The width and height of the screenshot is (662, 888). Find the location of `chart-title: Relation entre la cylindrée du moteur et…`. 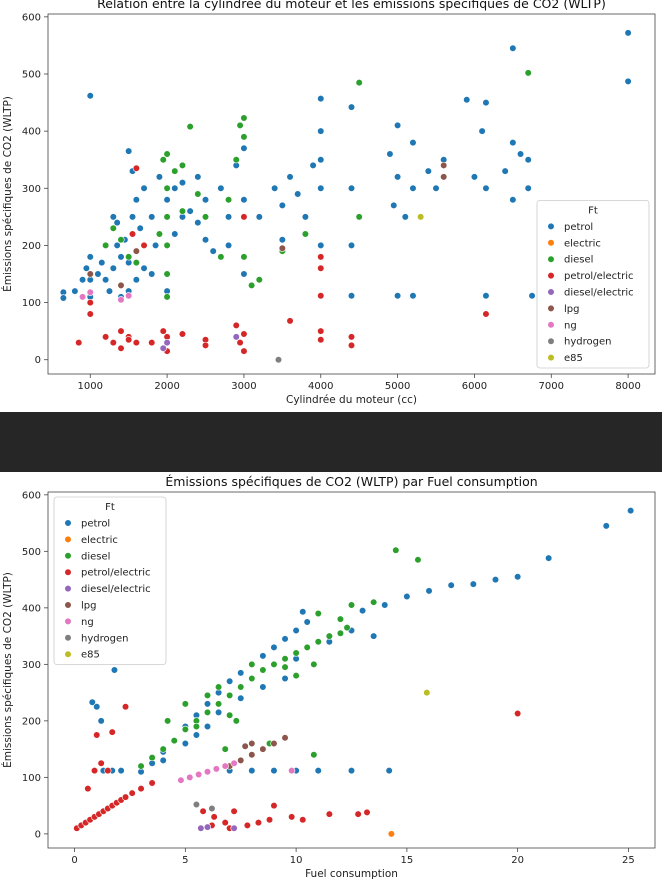

chart-title: Relation entre la cylindrée du moteur et… is located at coordinates (351, 5).